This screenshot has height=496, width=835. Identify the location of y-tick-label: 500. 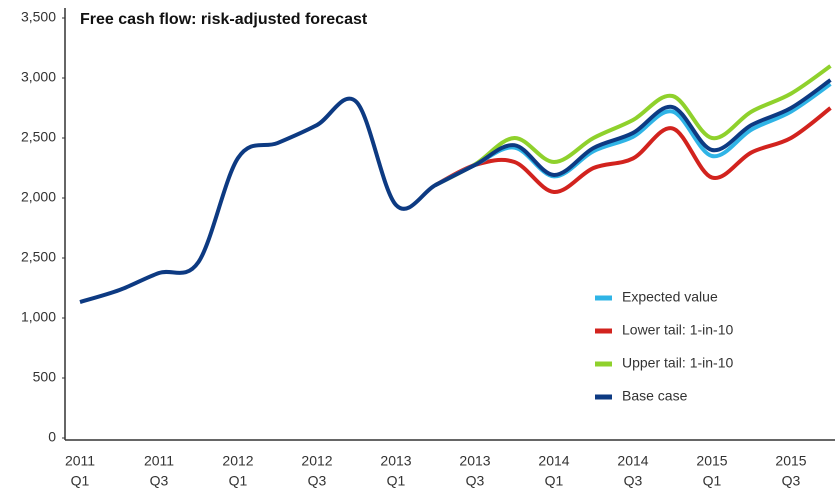
(45, 377).